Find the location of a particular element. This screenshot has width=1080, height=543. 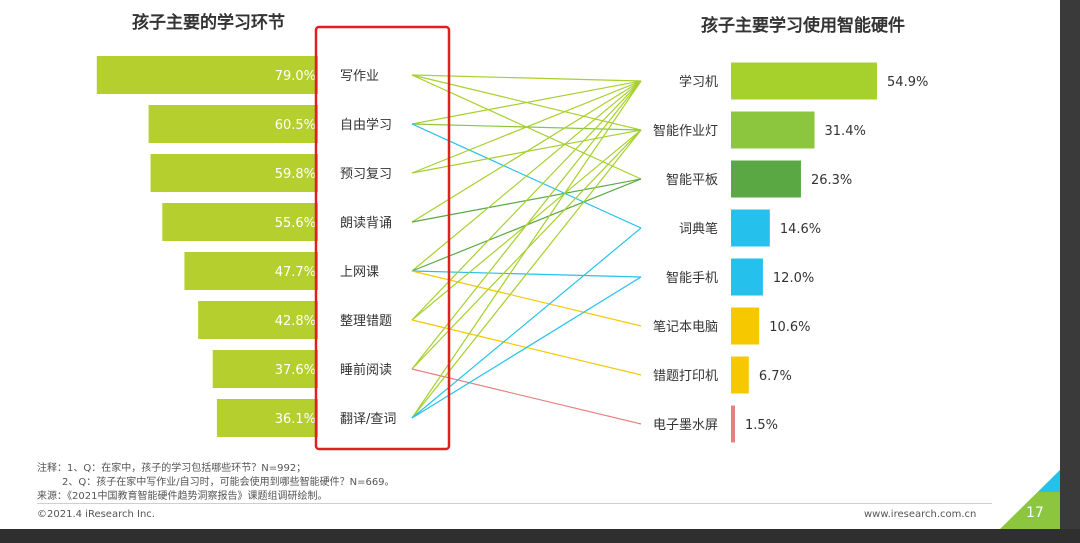

hardware-bar-value: 26.3% is located at coordinates (831, 180).